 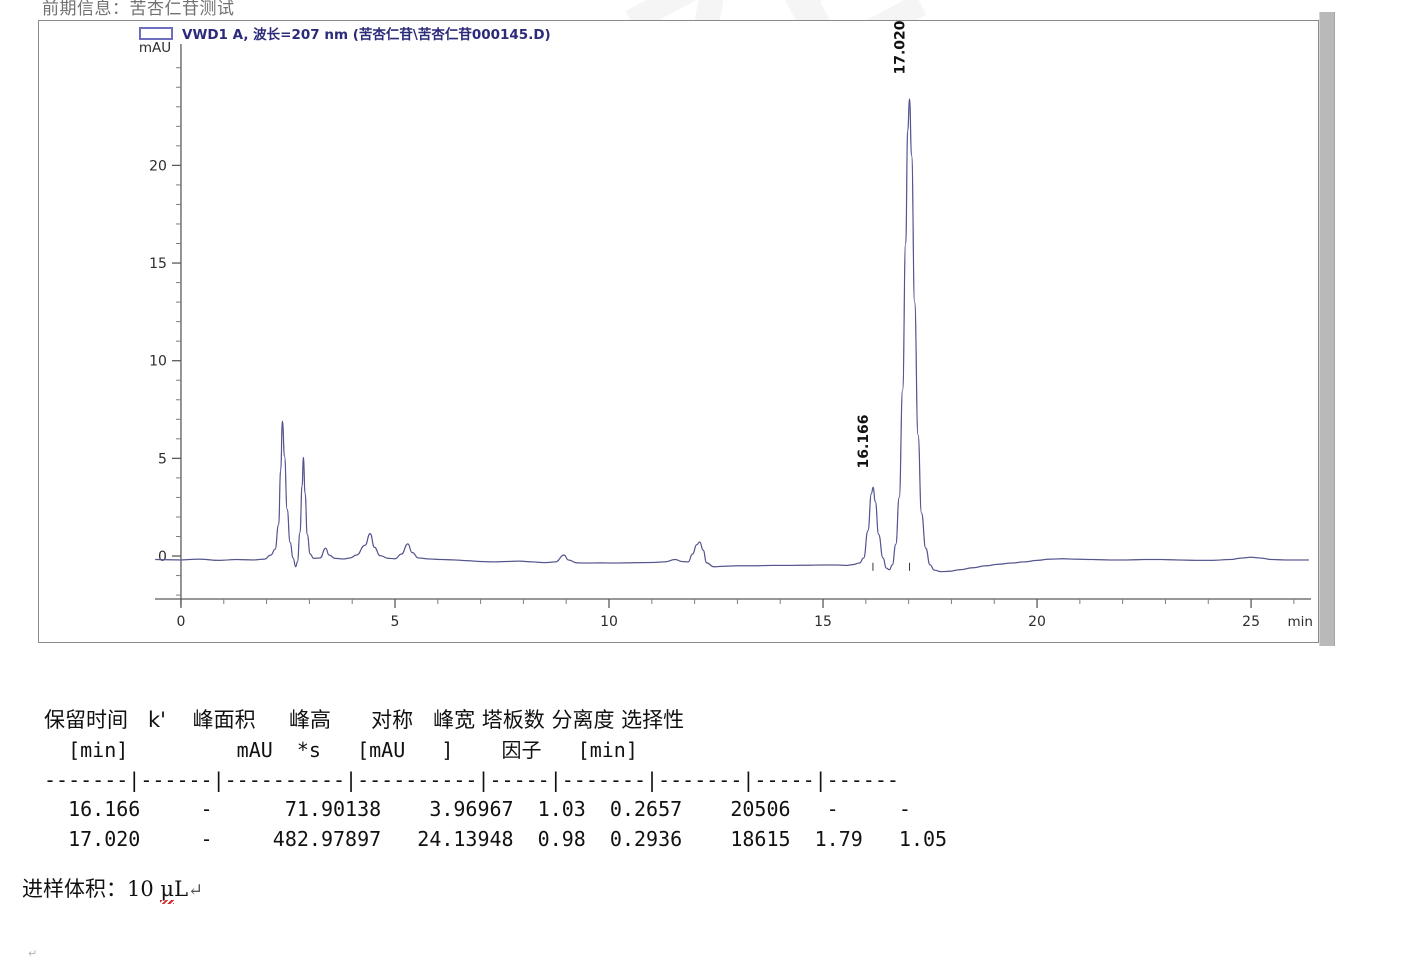 I want to click on svg-text: mAU, so click(x=155, y=48).